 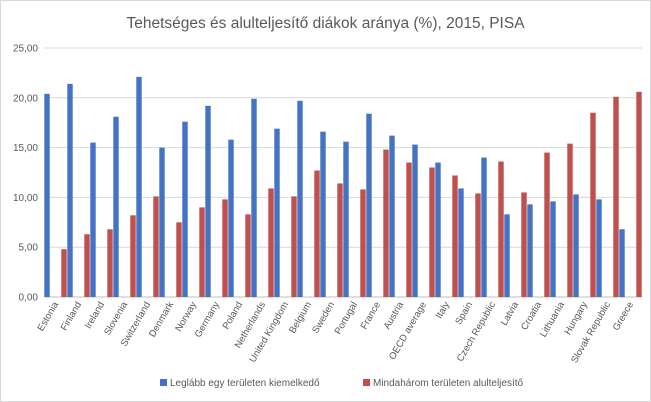 I want to click on x-category-label: France, so click(x=371, y=315).